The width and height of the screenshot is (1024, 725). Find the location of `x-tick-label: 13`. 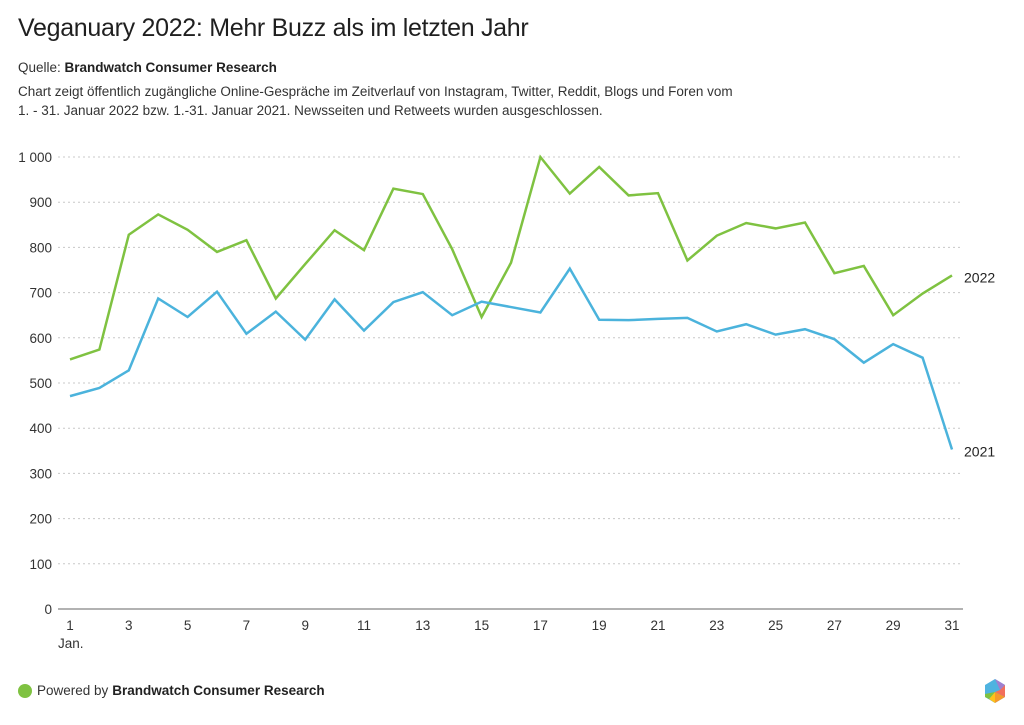

x-tick-label: 13 is located at coordinates (422, 625).